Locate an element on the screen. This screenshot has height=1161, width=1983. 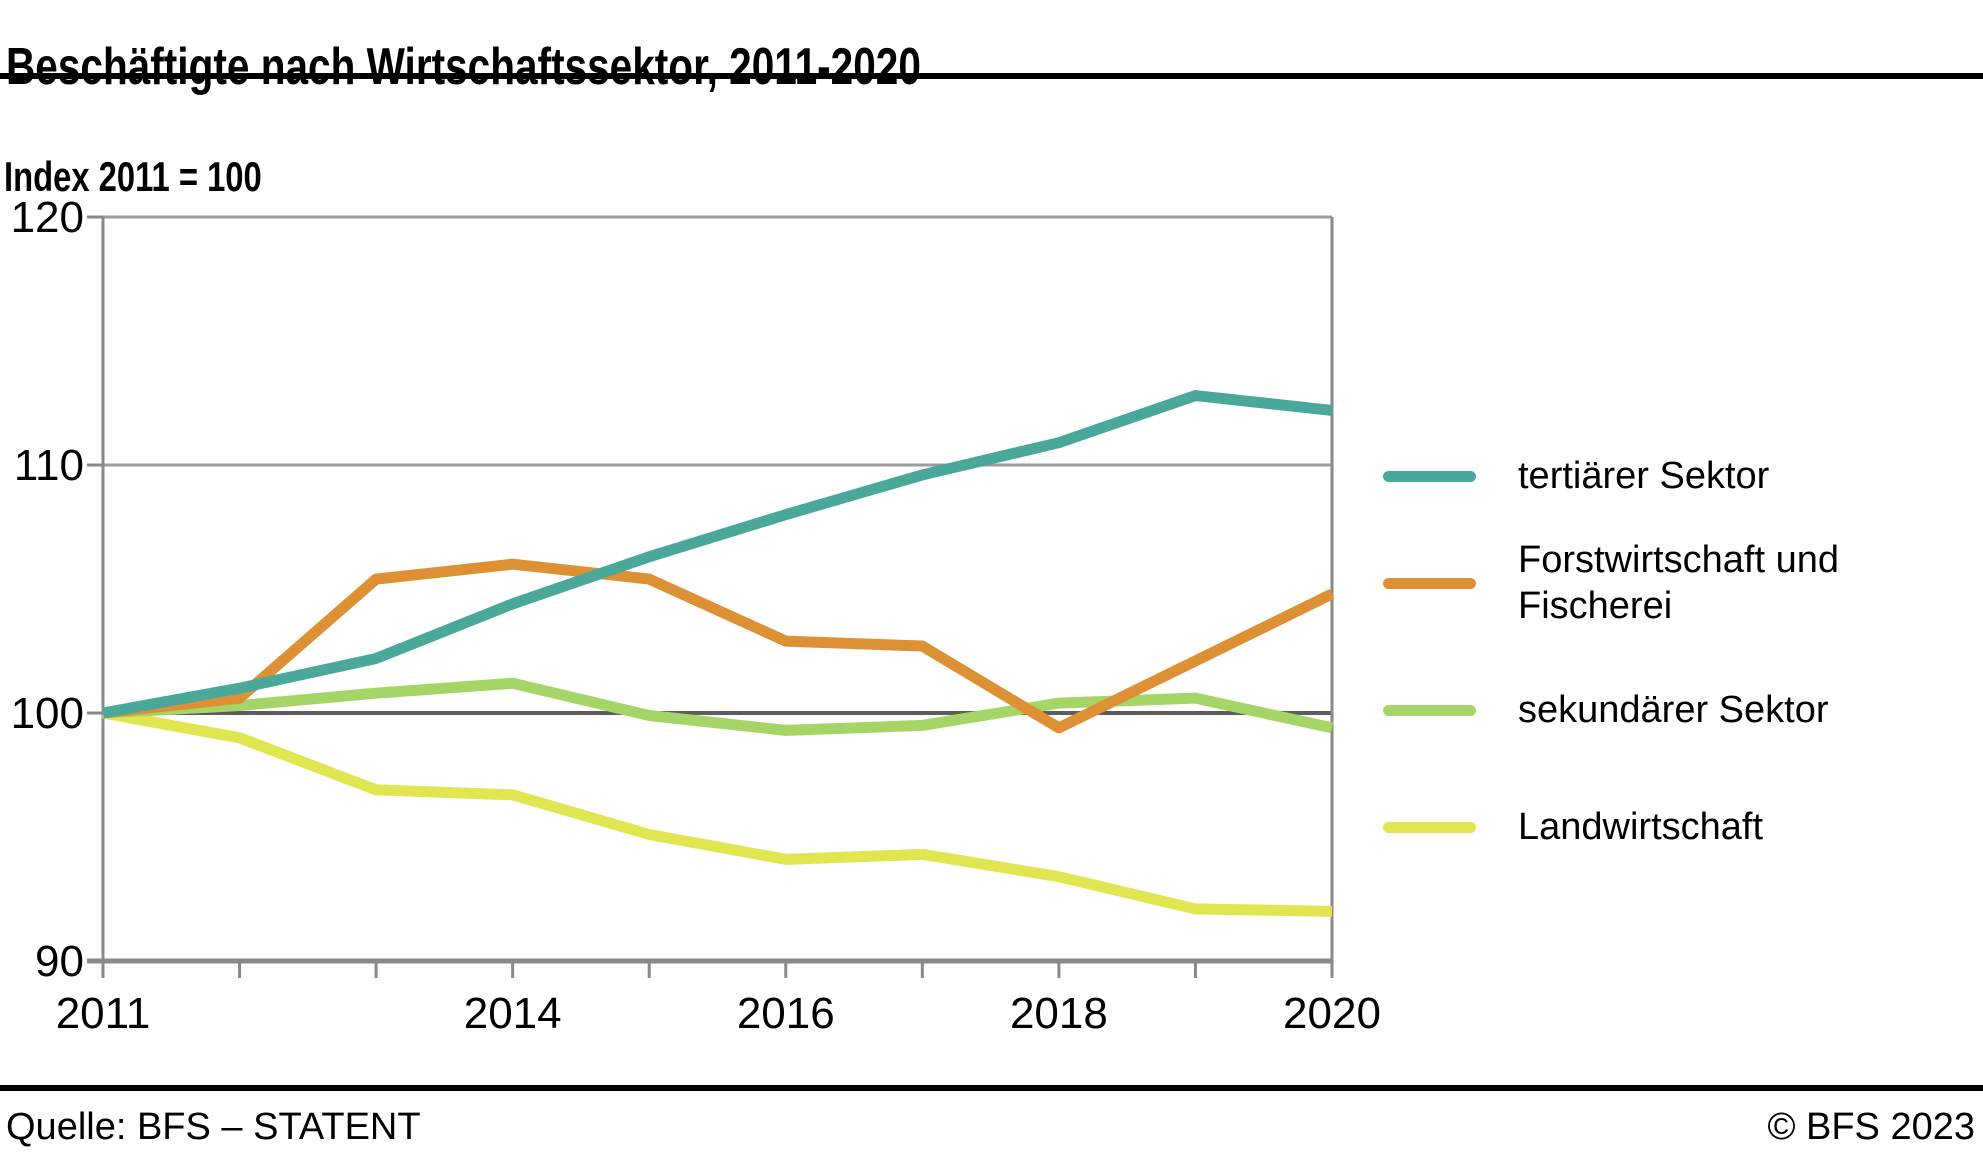
title-divider-rule is located at coordinates (991, 76).